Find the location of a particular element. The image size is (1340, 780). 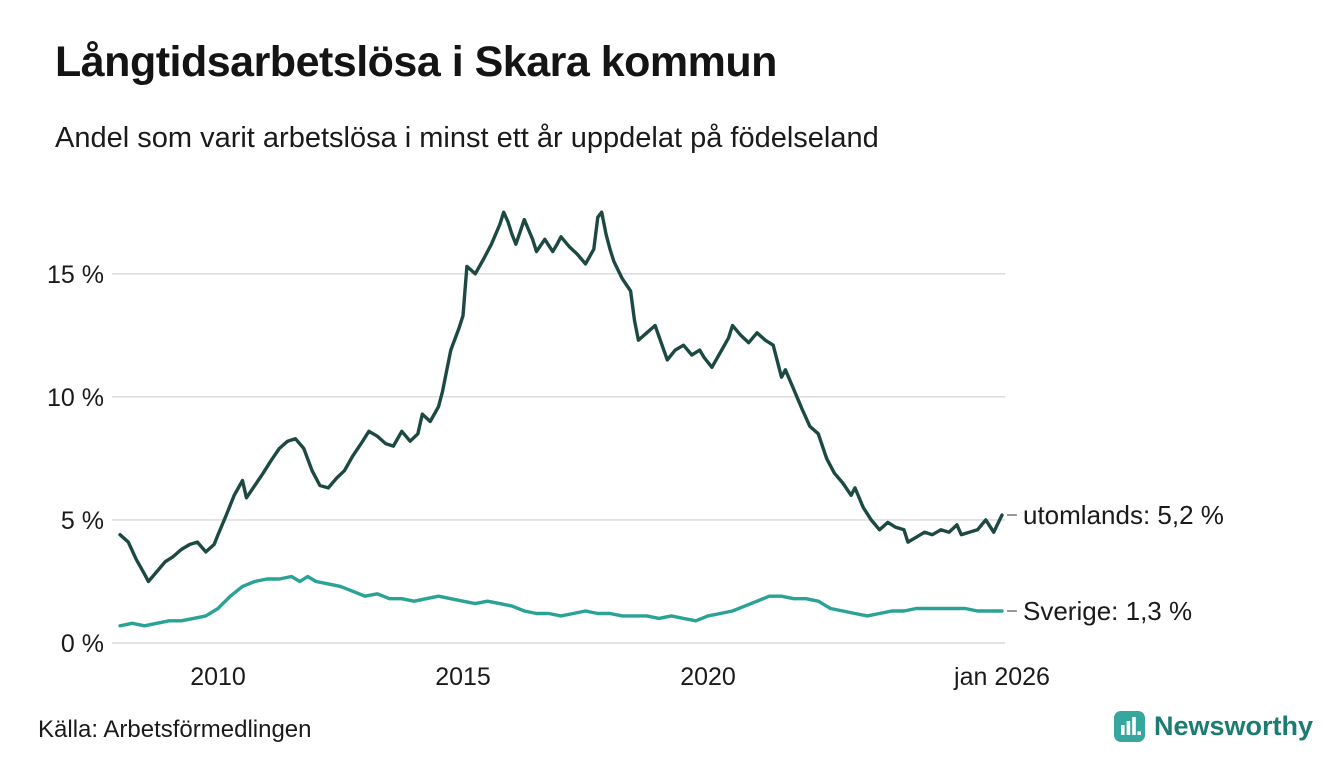

source-note: Källa: Arbetsförmedlingen is located at coordinates (175, 729).